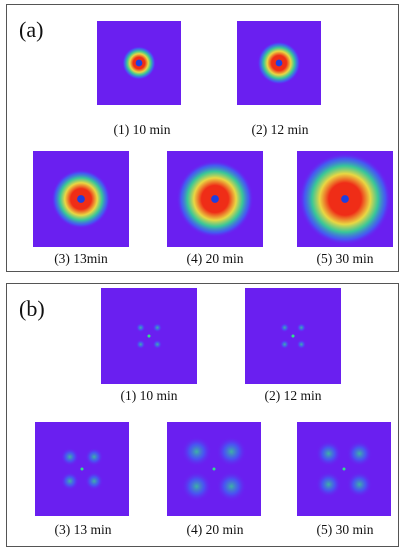  I want to click on caption-a2: (2) 12 min, so click(280, 129).